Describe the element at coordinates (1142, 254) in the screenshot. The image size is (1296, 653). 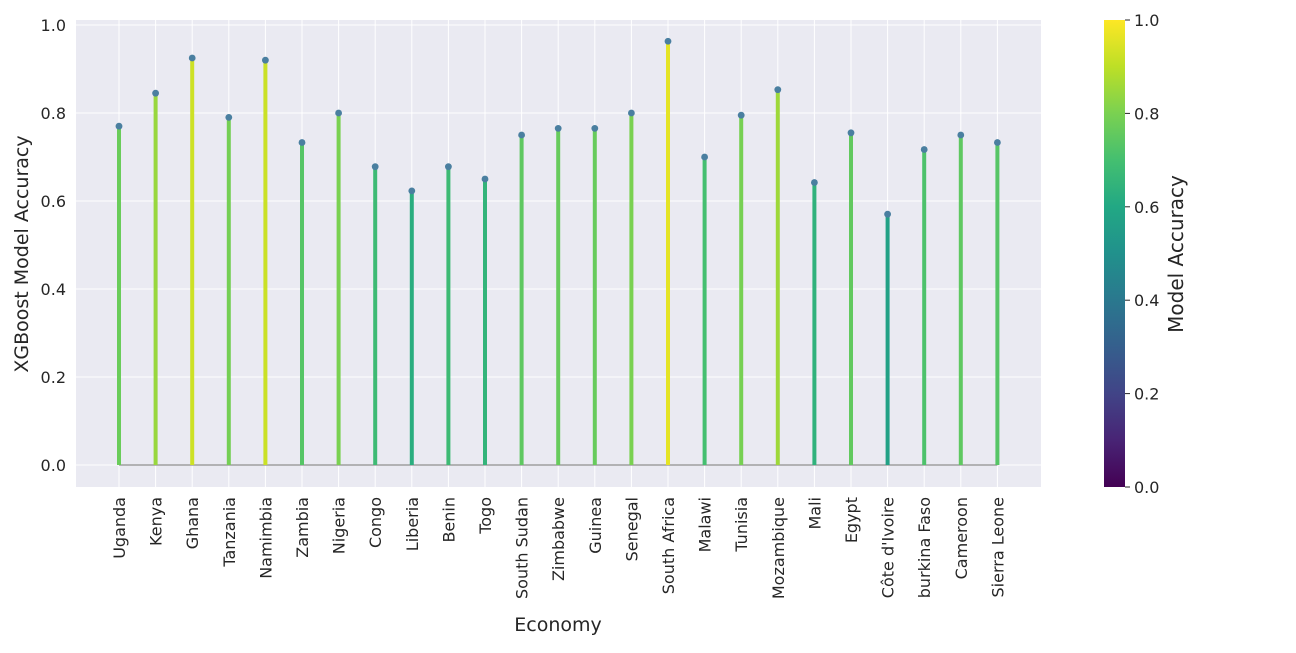
I see `colorbar-ticks: 0.0 0.2 0.4 0.6 0.8 1.0` at that location.